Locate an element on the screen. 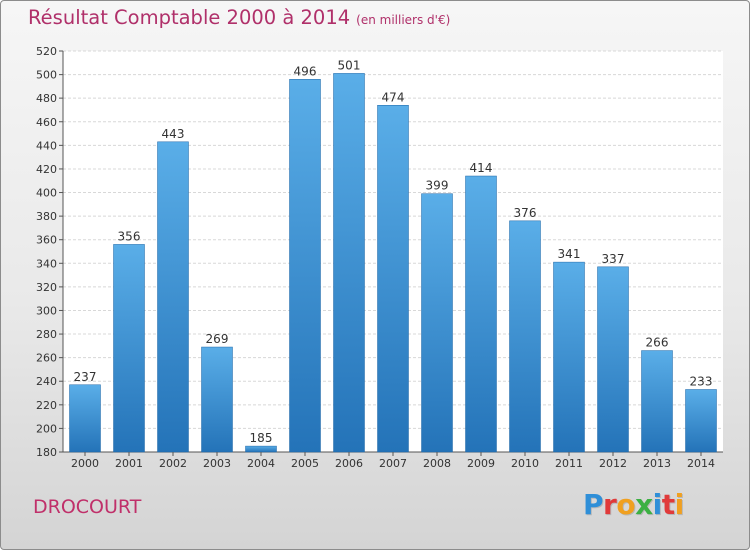 Image resolution: width=750 pixels, height=550 pixels. data-label: 414 is located at coordinates (481, 168).